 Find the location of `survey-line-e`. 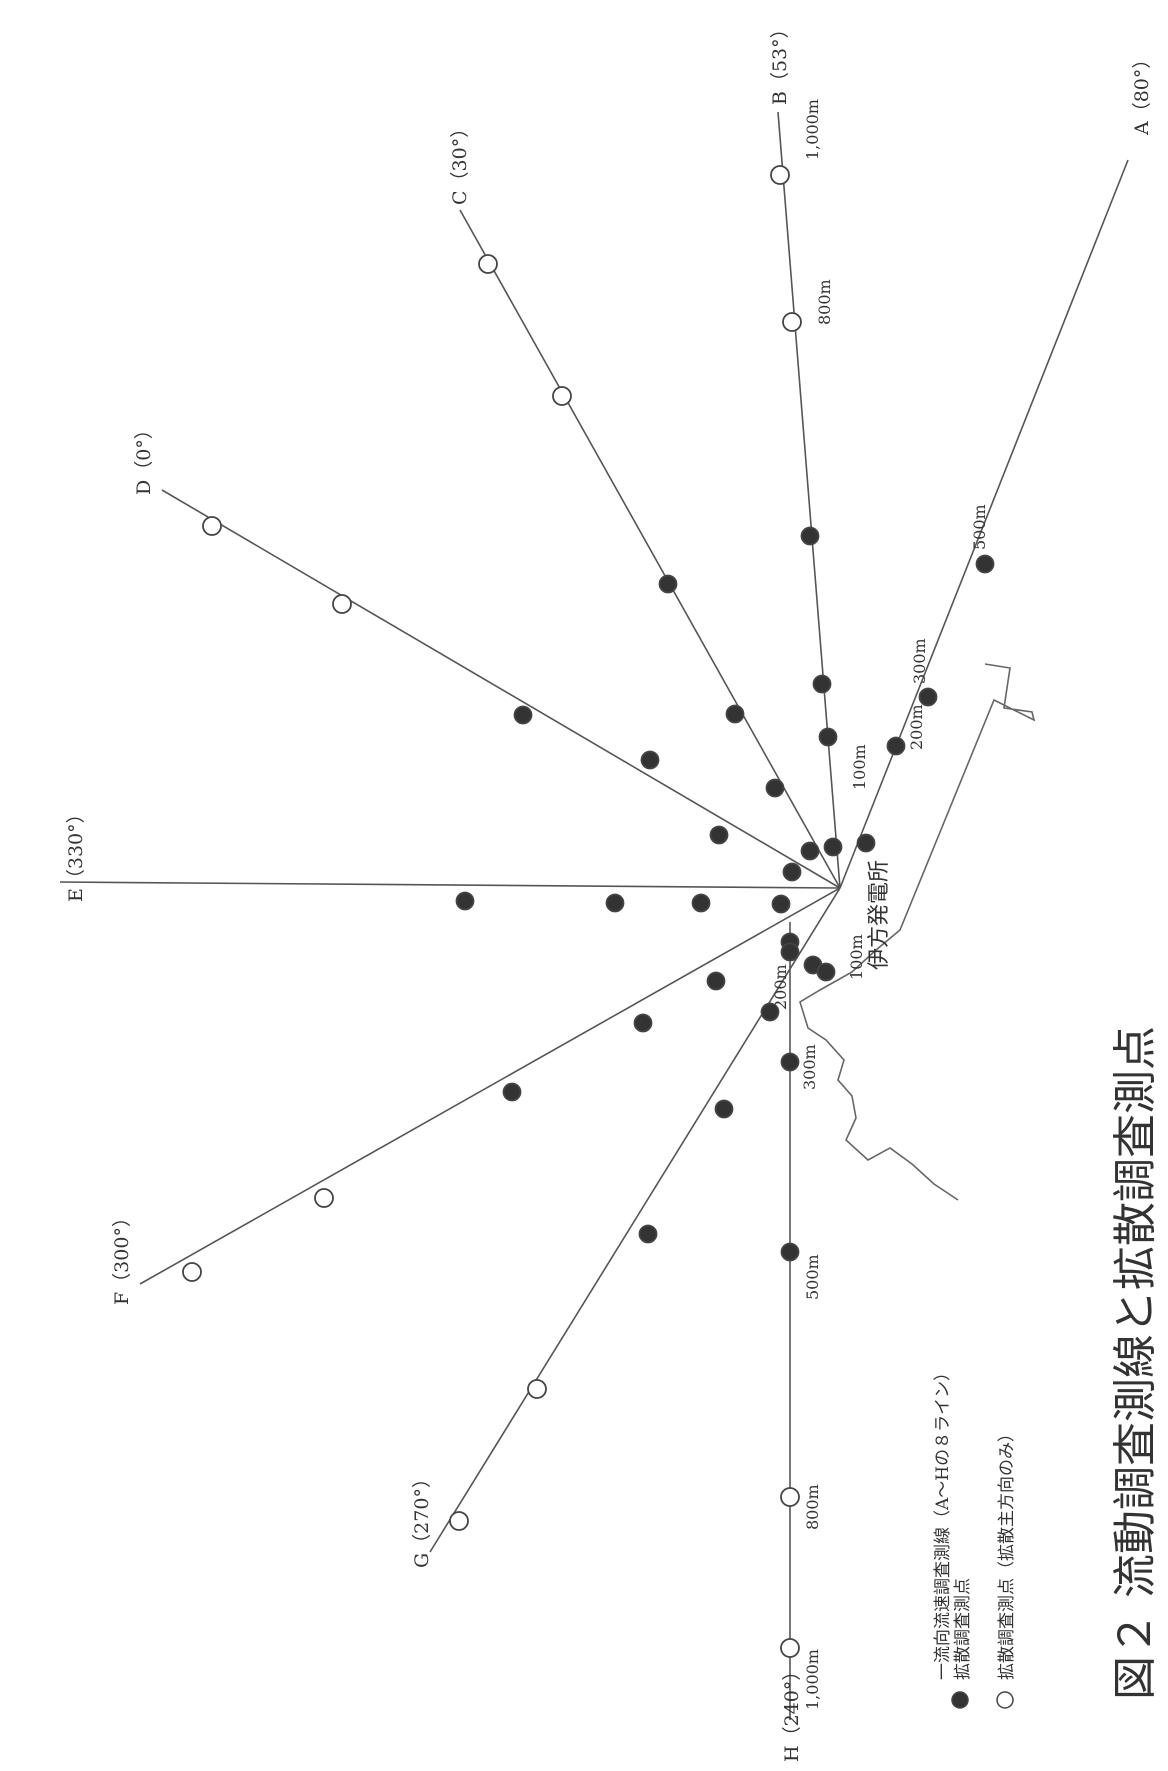

survey-line-e is located at coordinates (450, 885).